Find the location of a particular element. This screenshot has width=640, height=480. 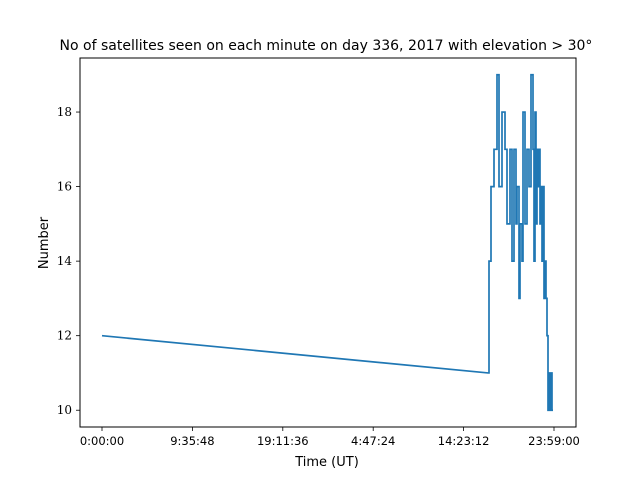

x-tick-label: 23:59:00 is located at coordinates (554, 441).